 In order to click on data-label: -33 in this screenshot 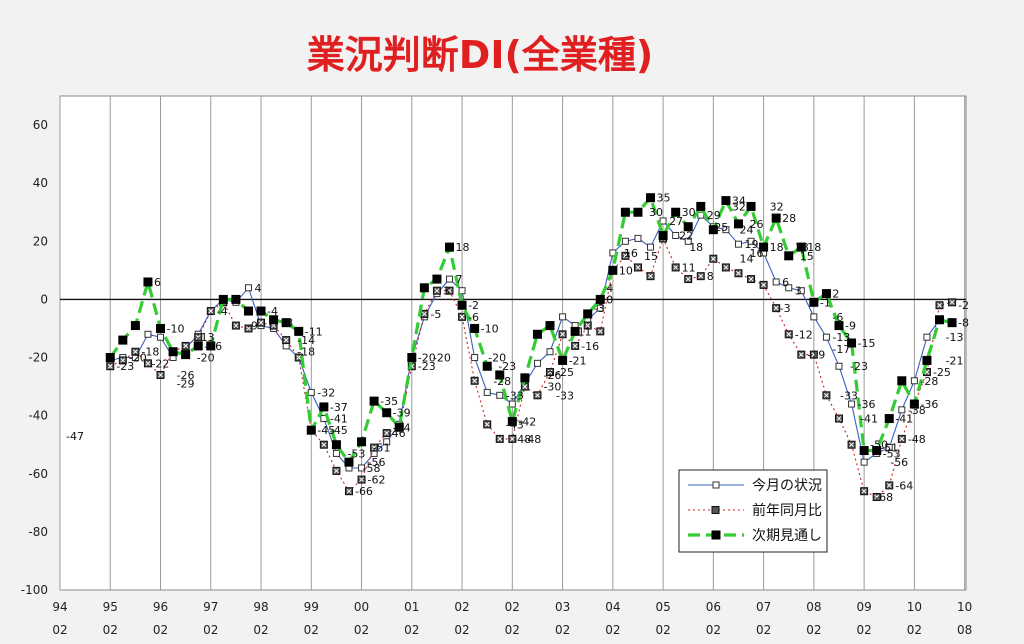, I will do `click(515, 395)`.